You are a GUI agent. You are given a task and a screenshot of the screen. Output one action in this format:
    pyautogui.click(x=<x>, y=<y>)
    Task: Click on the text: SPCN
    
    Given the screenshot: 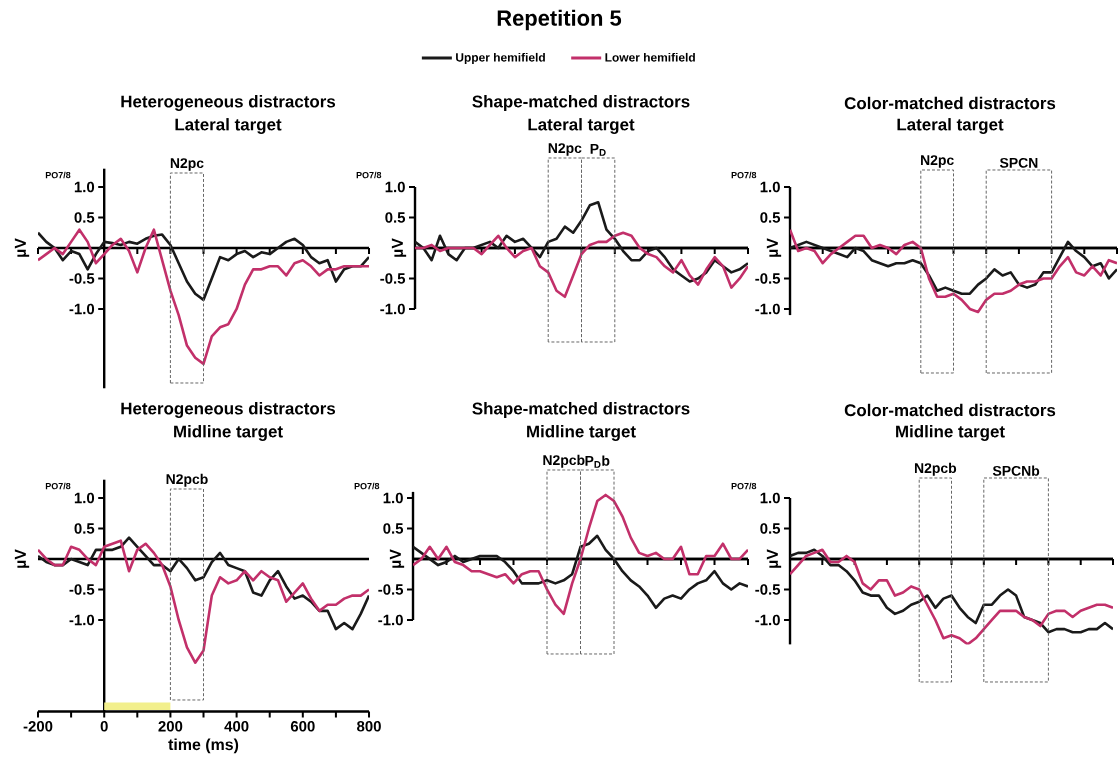 What is the action you would take?
    pyautogui.click(x=1018, y=162)
    